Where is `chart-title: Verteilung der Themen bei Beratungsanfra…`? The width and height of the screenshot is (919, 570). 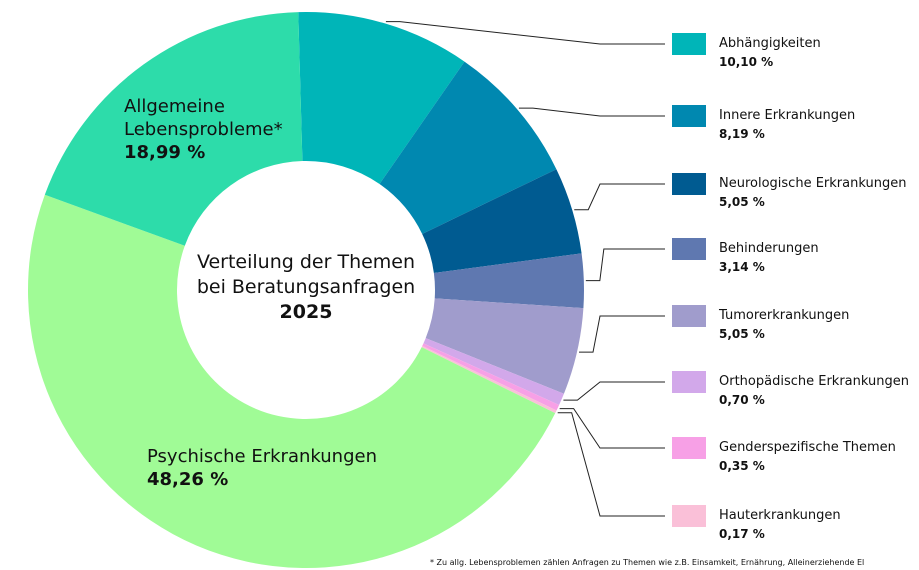 chart-title: Verteilung der Themen bei Beratungsanfra… is located at coordinates (306, 274).